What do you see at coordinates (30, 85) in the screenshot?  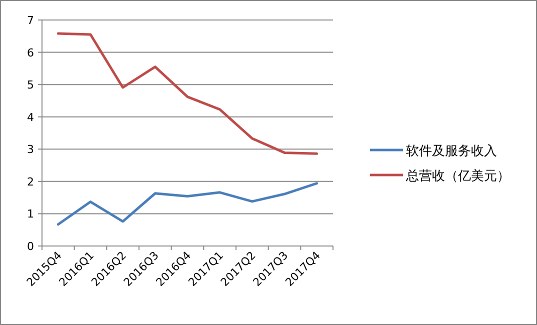 I see `y-tick-label: 5` at bounding box center [30, 85].